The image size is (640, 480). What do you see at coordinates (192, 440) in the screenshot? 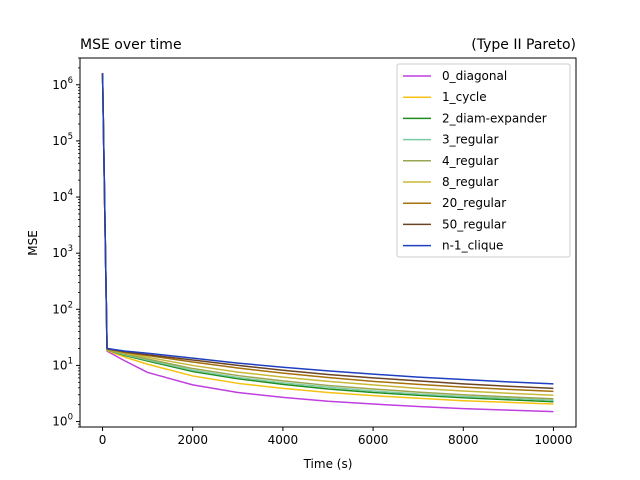
I see `x-tick-label: 2000` at bounding box center [192, 440].